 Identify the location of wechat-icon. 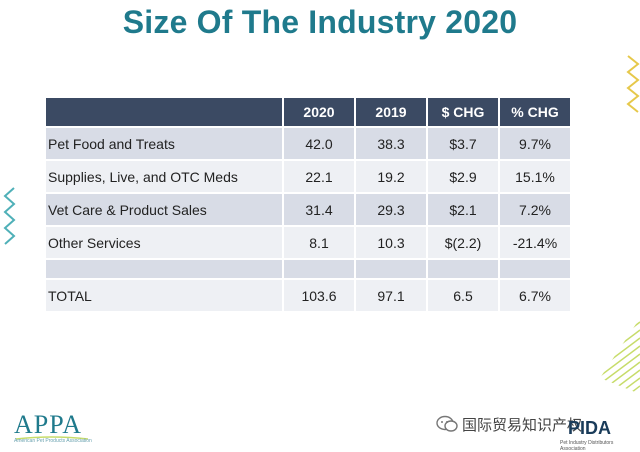
(447, 423).